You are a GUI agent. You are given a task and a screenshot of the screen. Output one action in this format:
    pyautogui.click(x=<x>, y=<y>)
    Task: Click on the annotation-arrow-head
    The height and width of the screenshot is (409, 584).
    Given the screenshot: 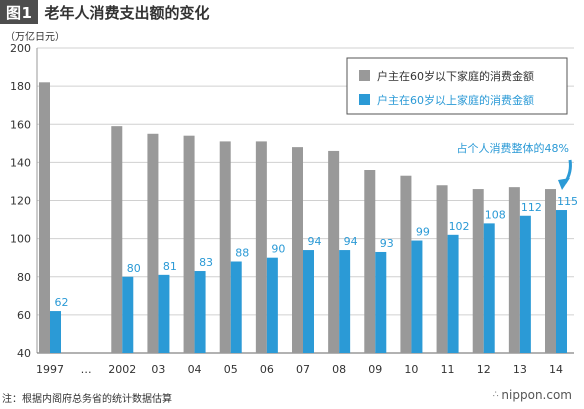 What is the action you would take?
    pyautogui.click(x=564, y=184)
    